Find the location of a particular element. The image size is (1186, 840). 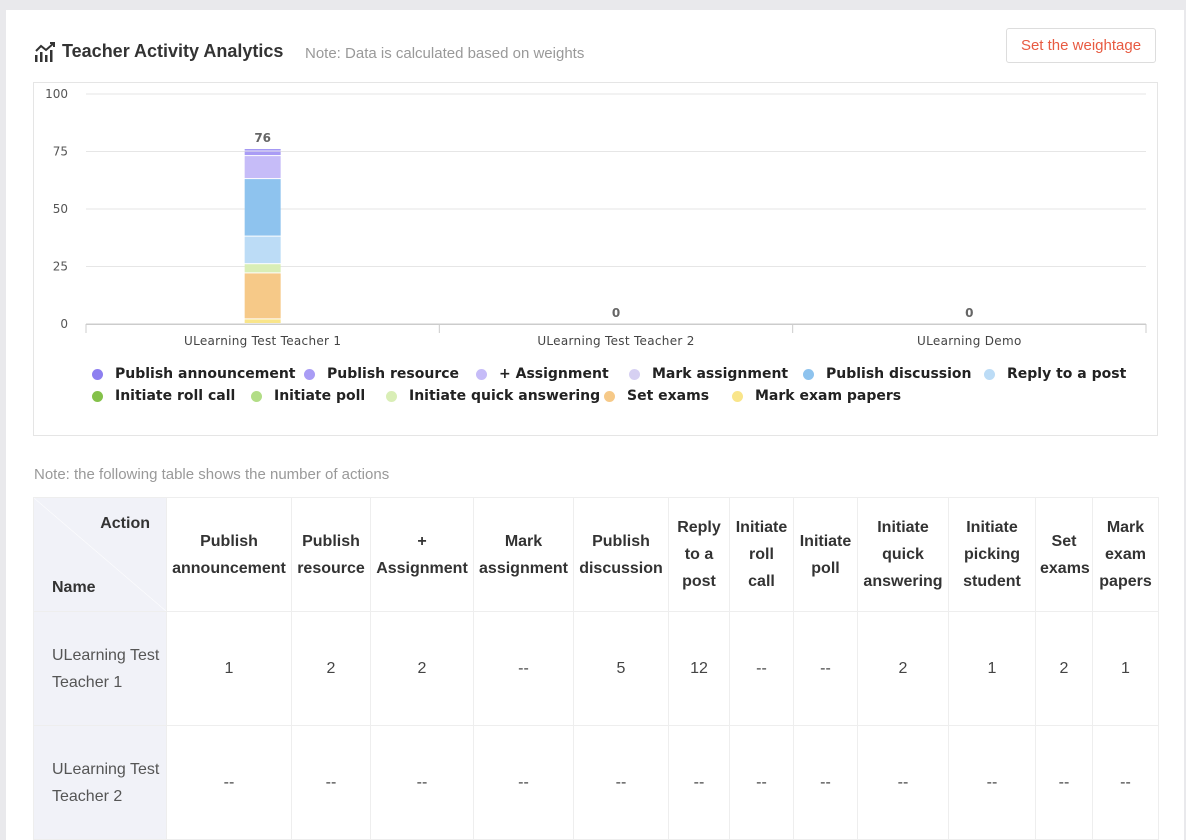

legend-label: + Assignment is located at coordinates (554, 374).